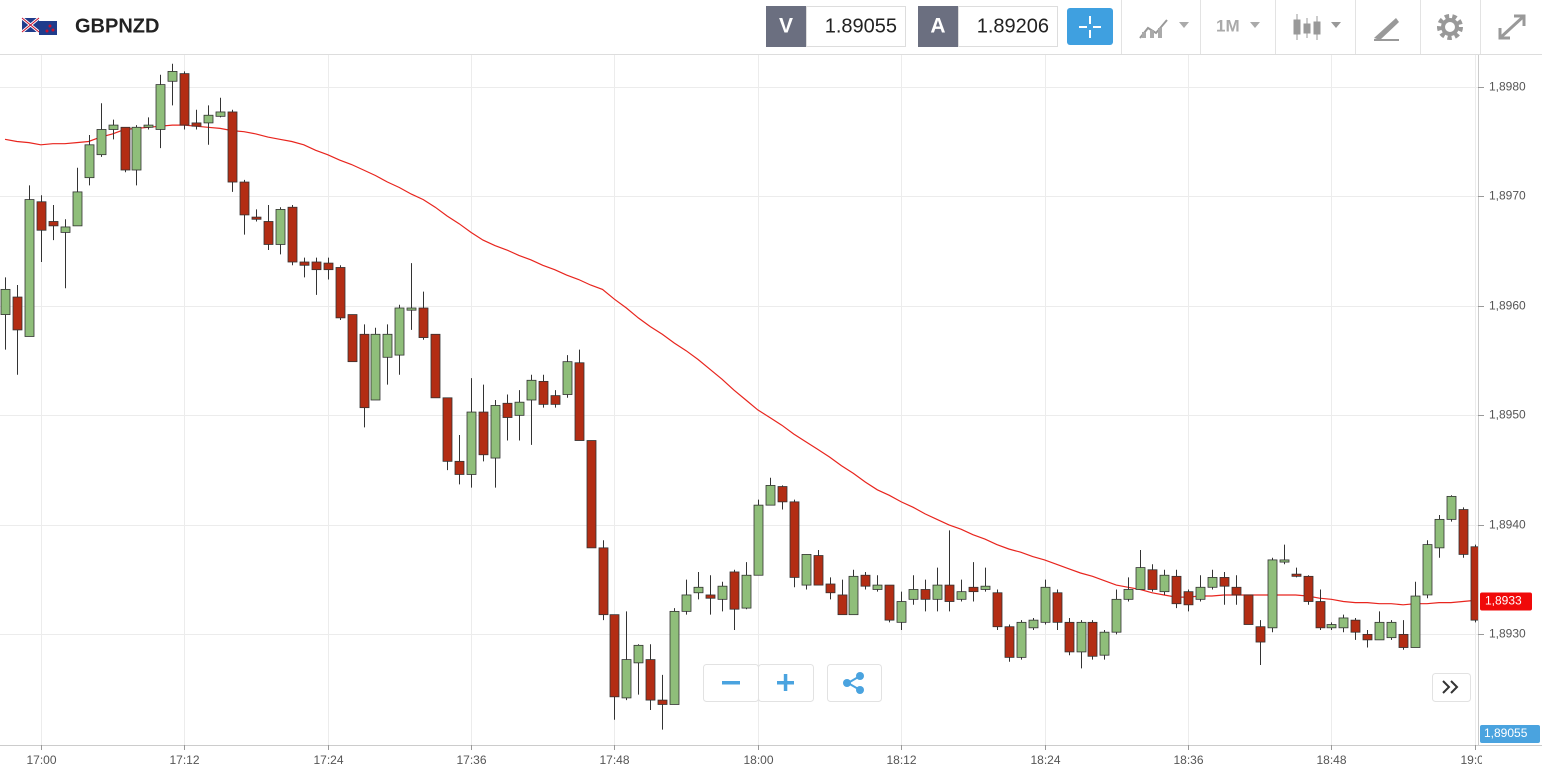  What do you see at coordinates (1507, 196) in the screenshot?
I see `y-tick-label: 1,8970` at bounding box center [1507, 196].